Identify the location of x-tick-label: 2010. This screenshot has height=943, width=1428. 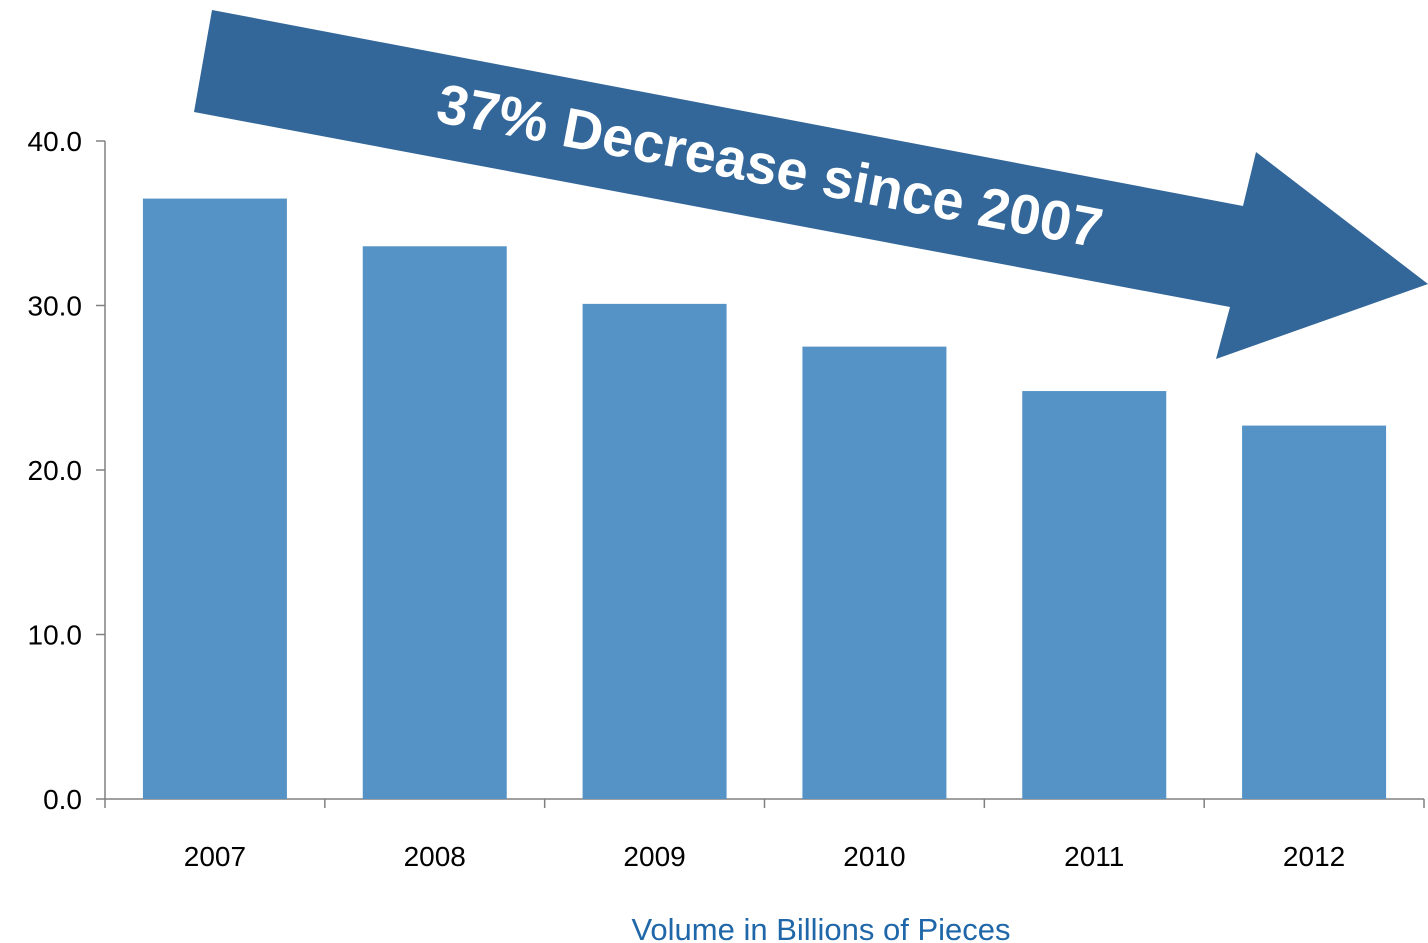
(874, 856).